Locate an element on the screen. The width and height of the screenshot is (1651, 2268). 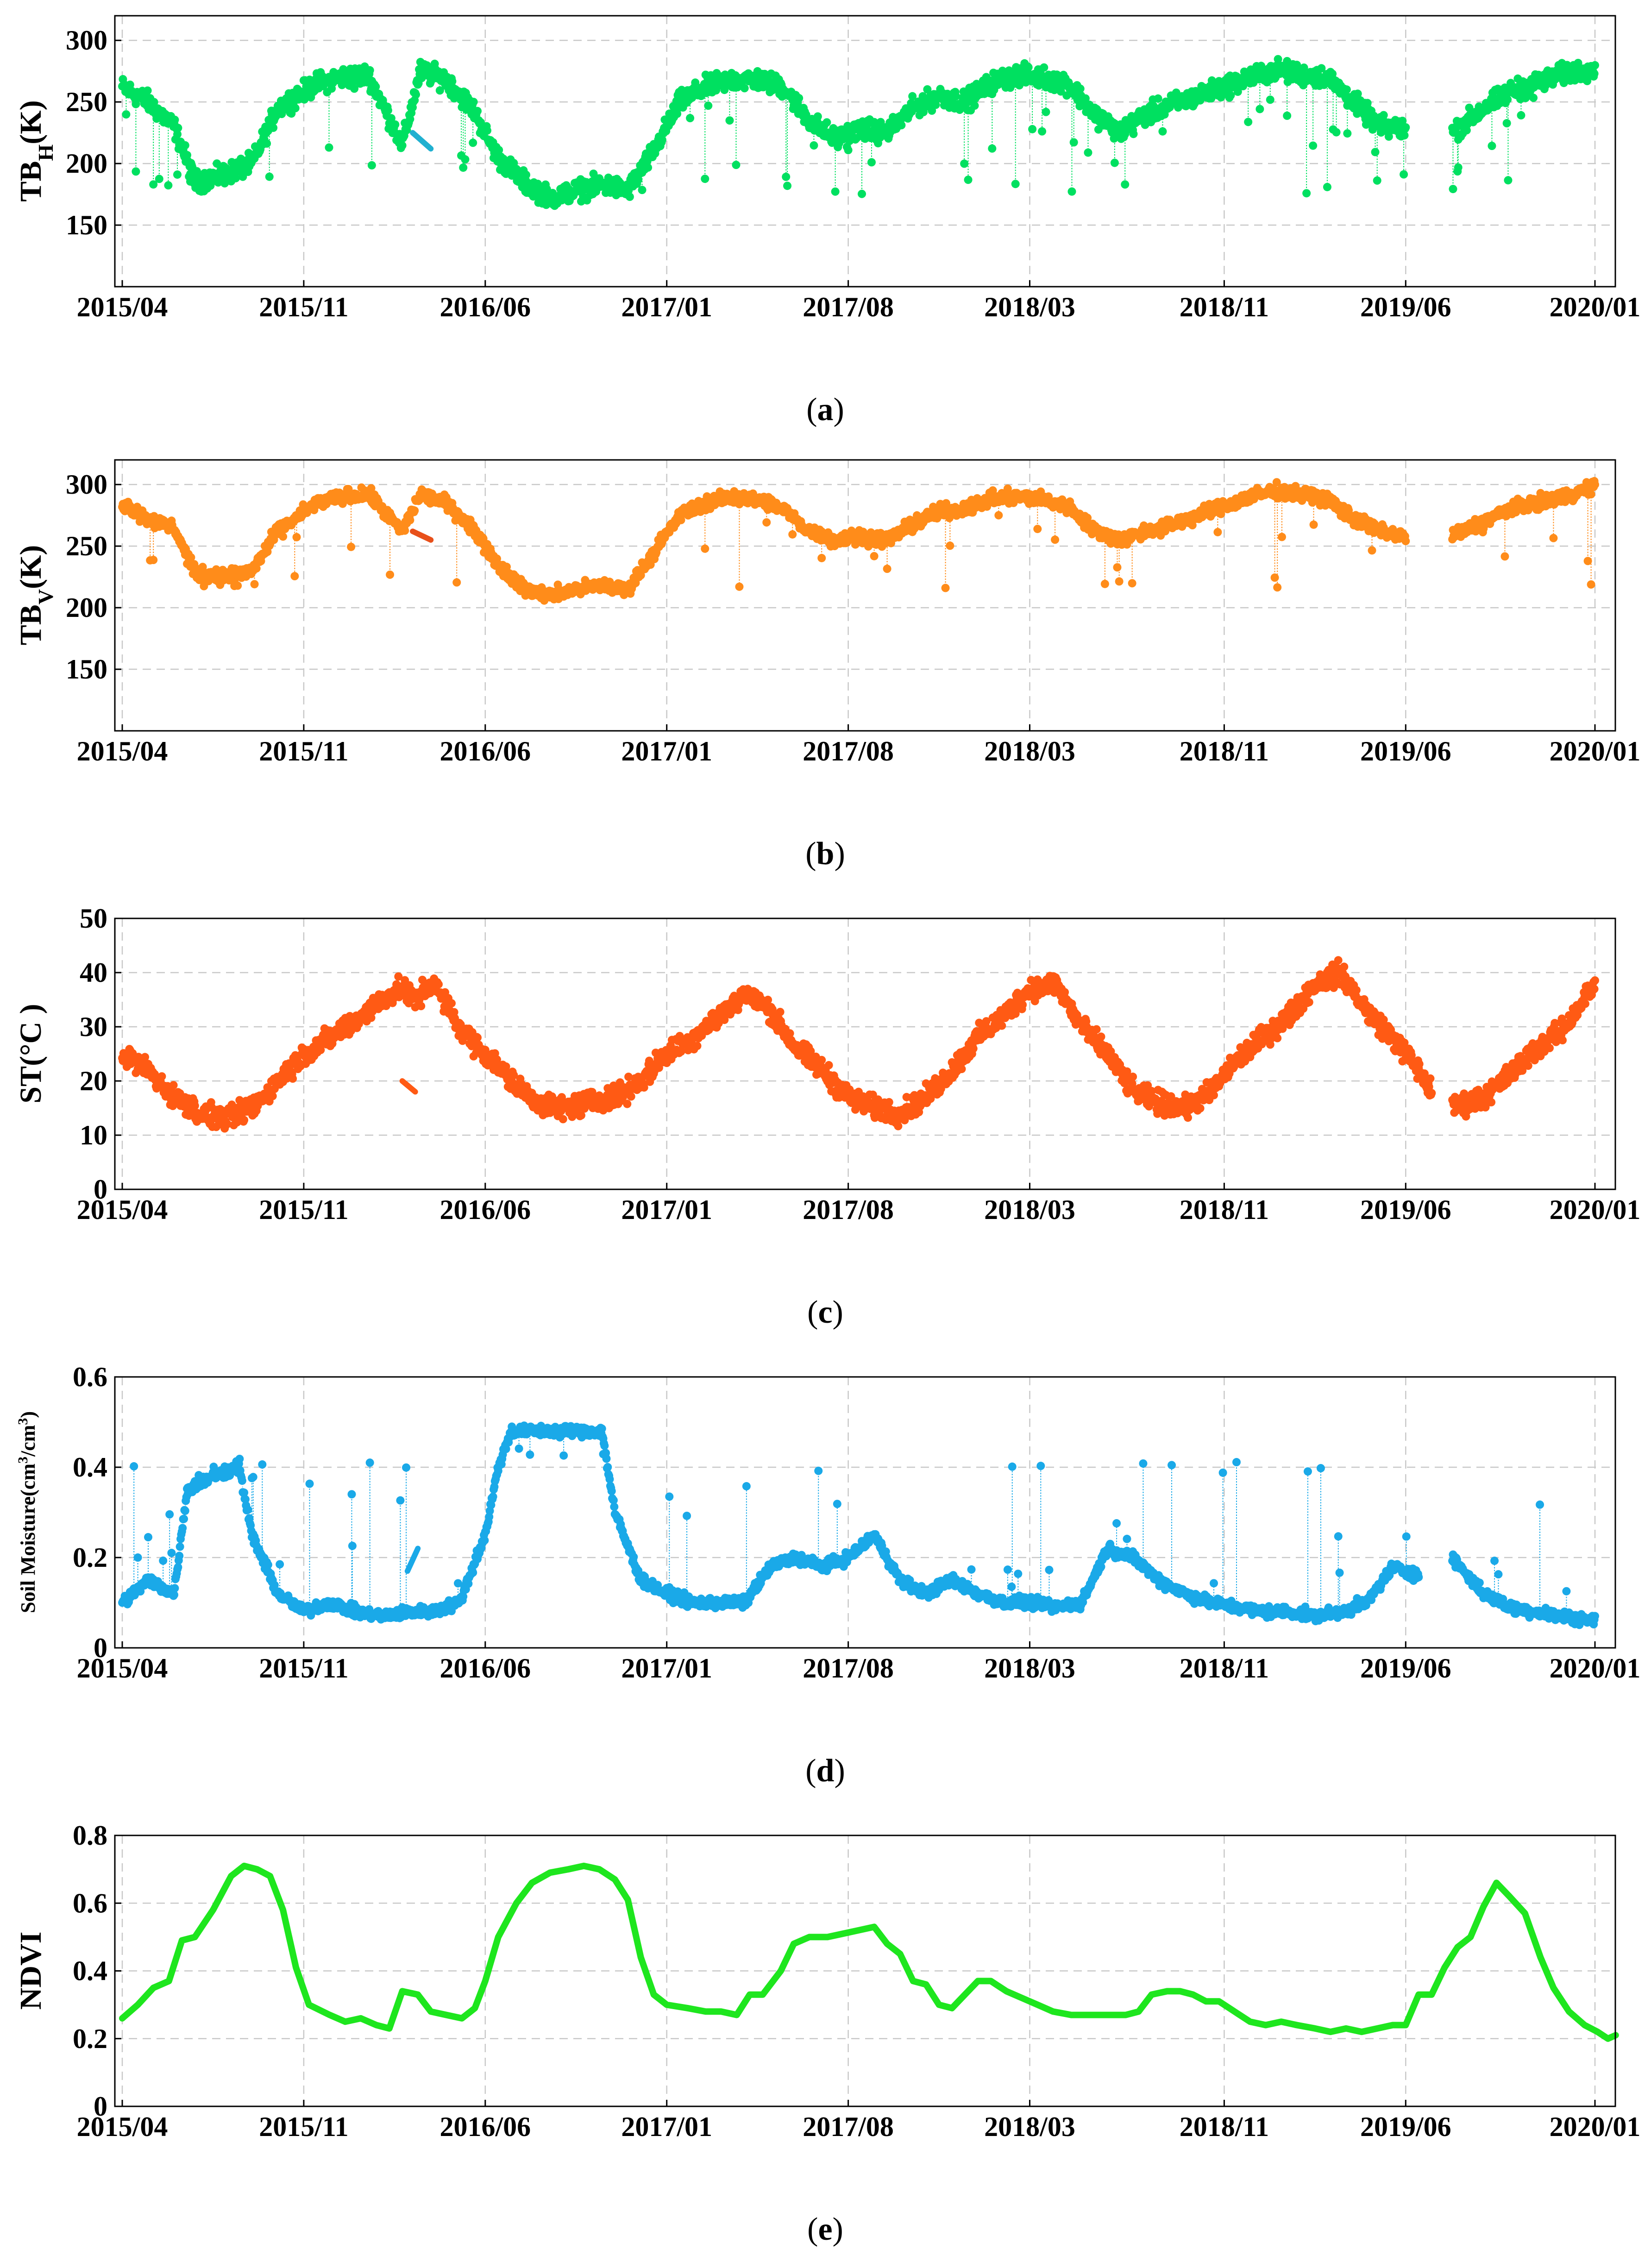
panel-a-ytick-label: 200 is located at coordinates (86, 163).